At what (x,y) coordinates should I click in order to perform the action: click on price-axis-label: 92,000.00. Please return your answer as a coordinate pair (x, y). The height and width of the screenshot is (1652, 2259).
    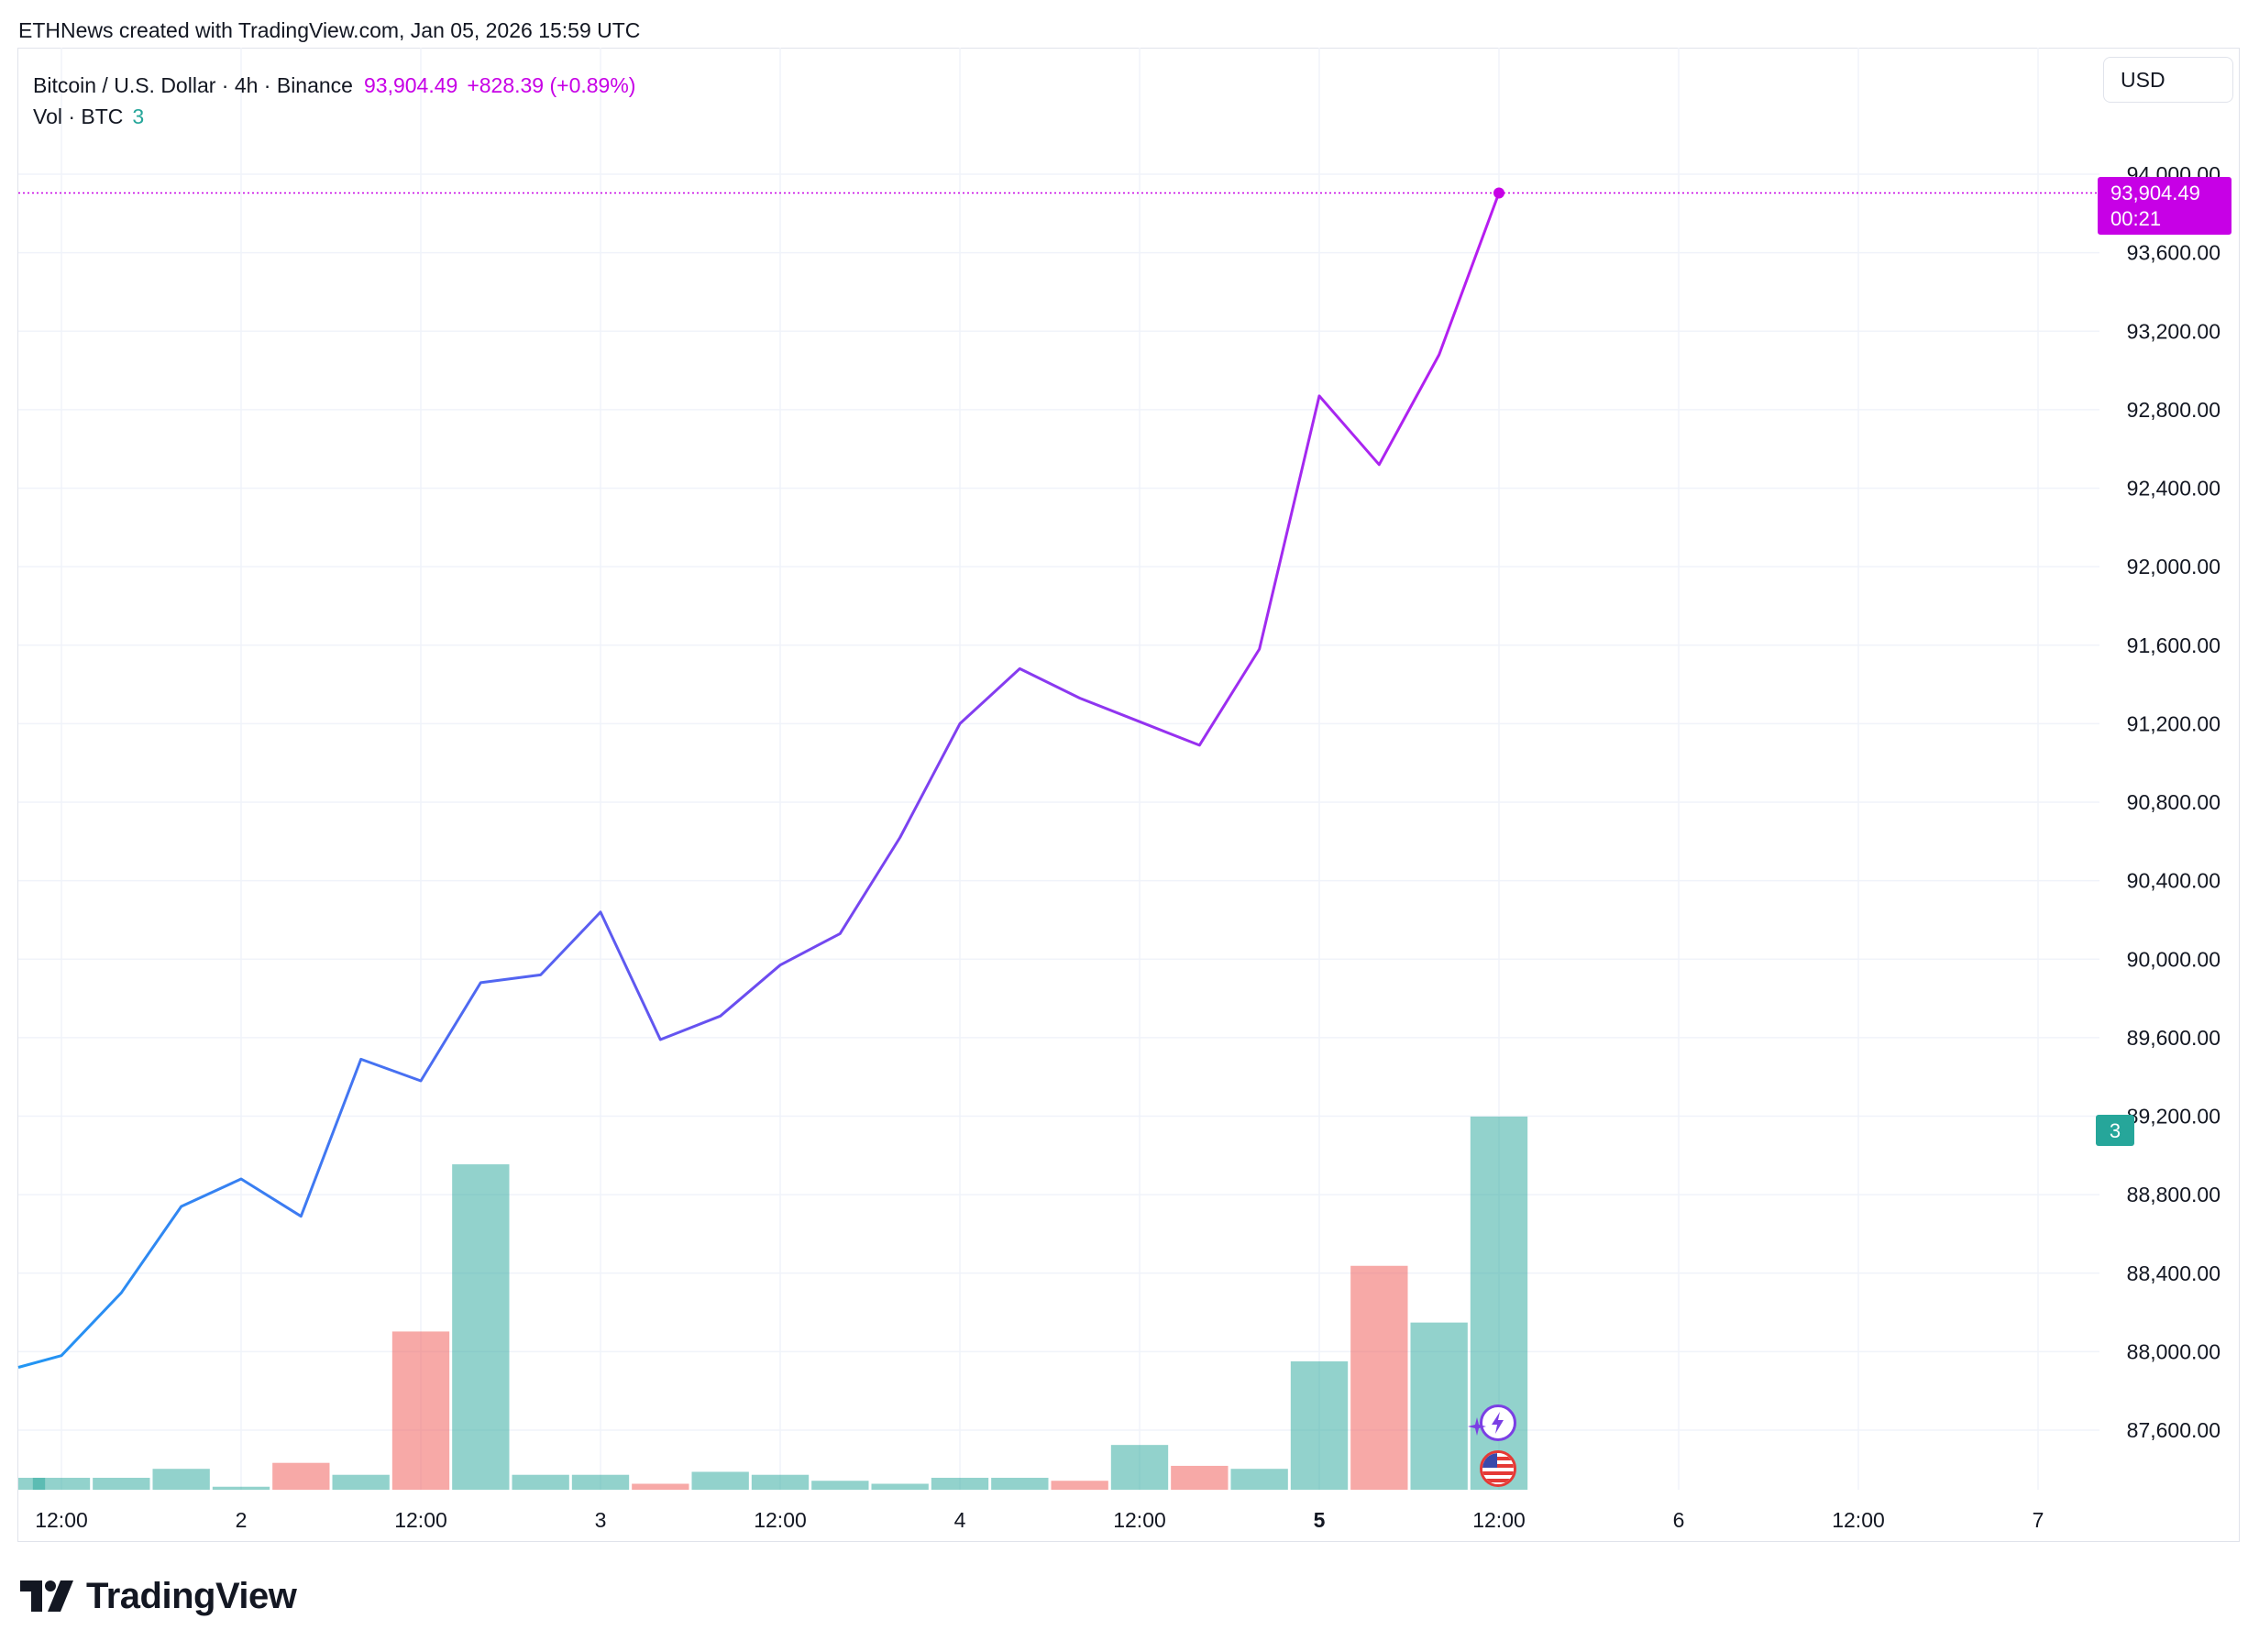
    Looking at the image, I should click on (2173, 566).